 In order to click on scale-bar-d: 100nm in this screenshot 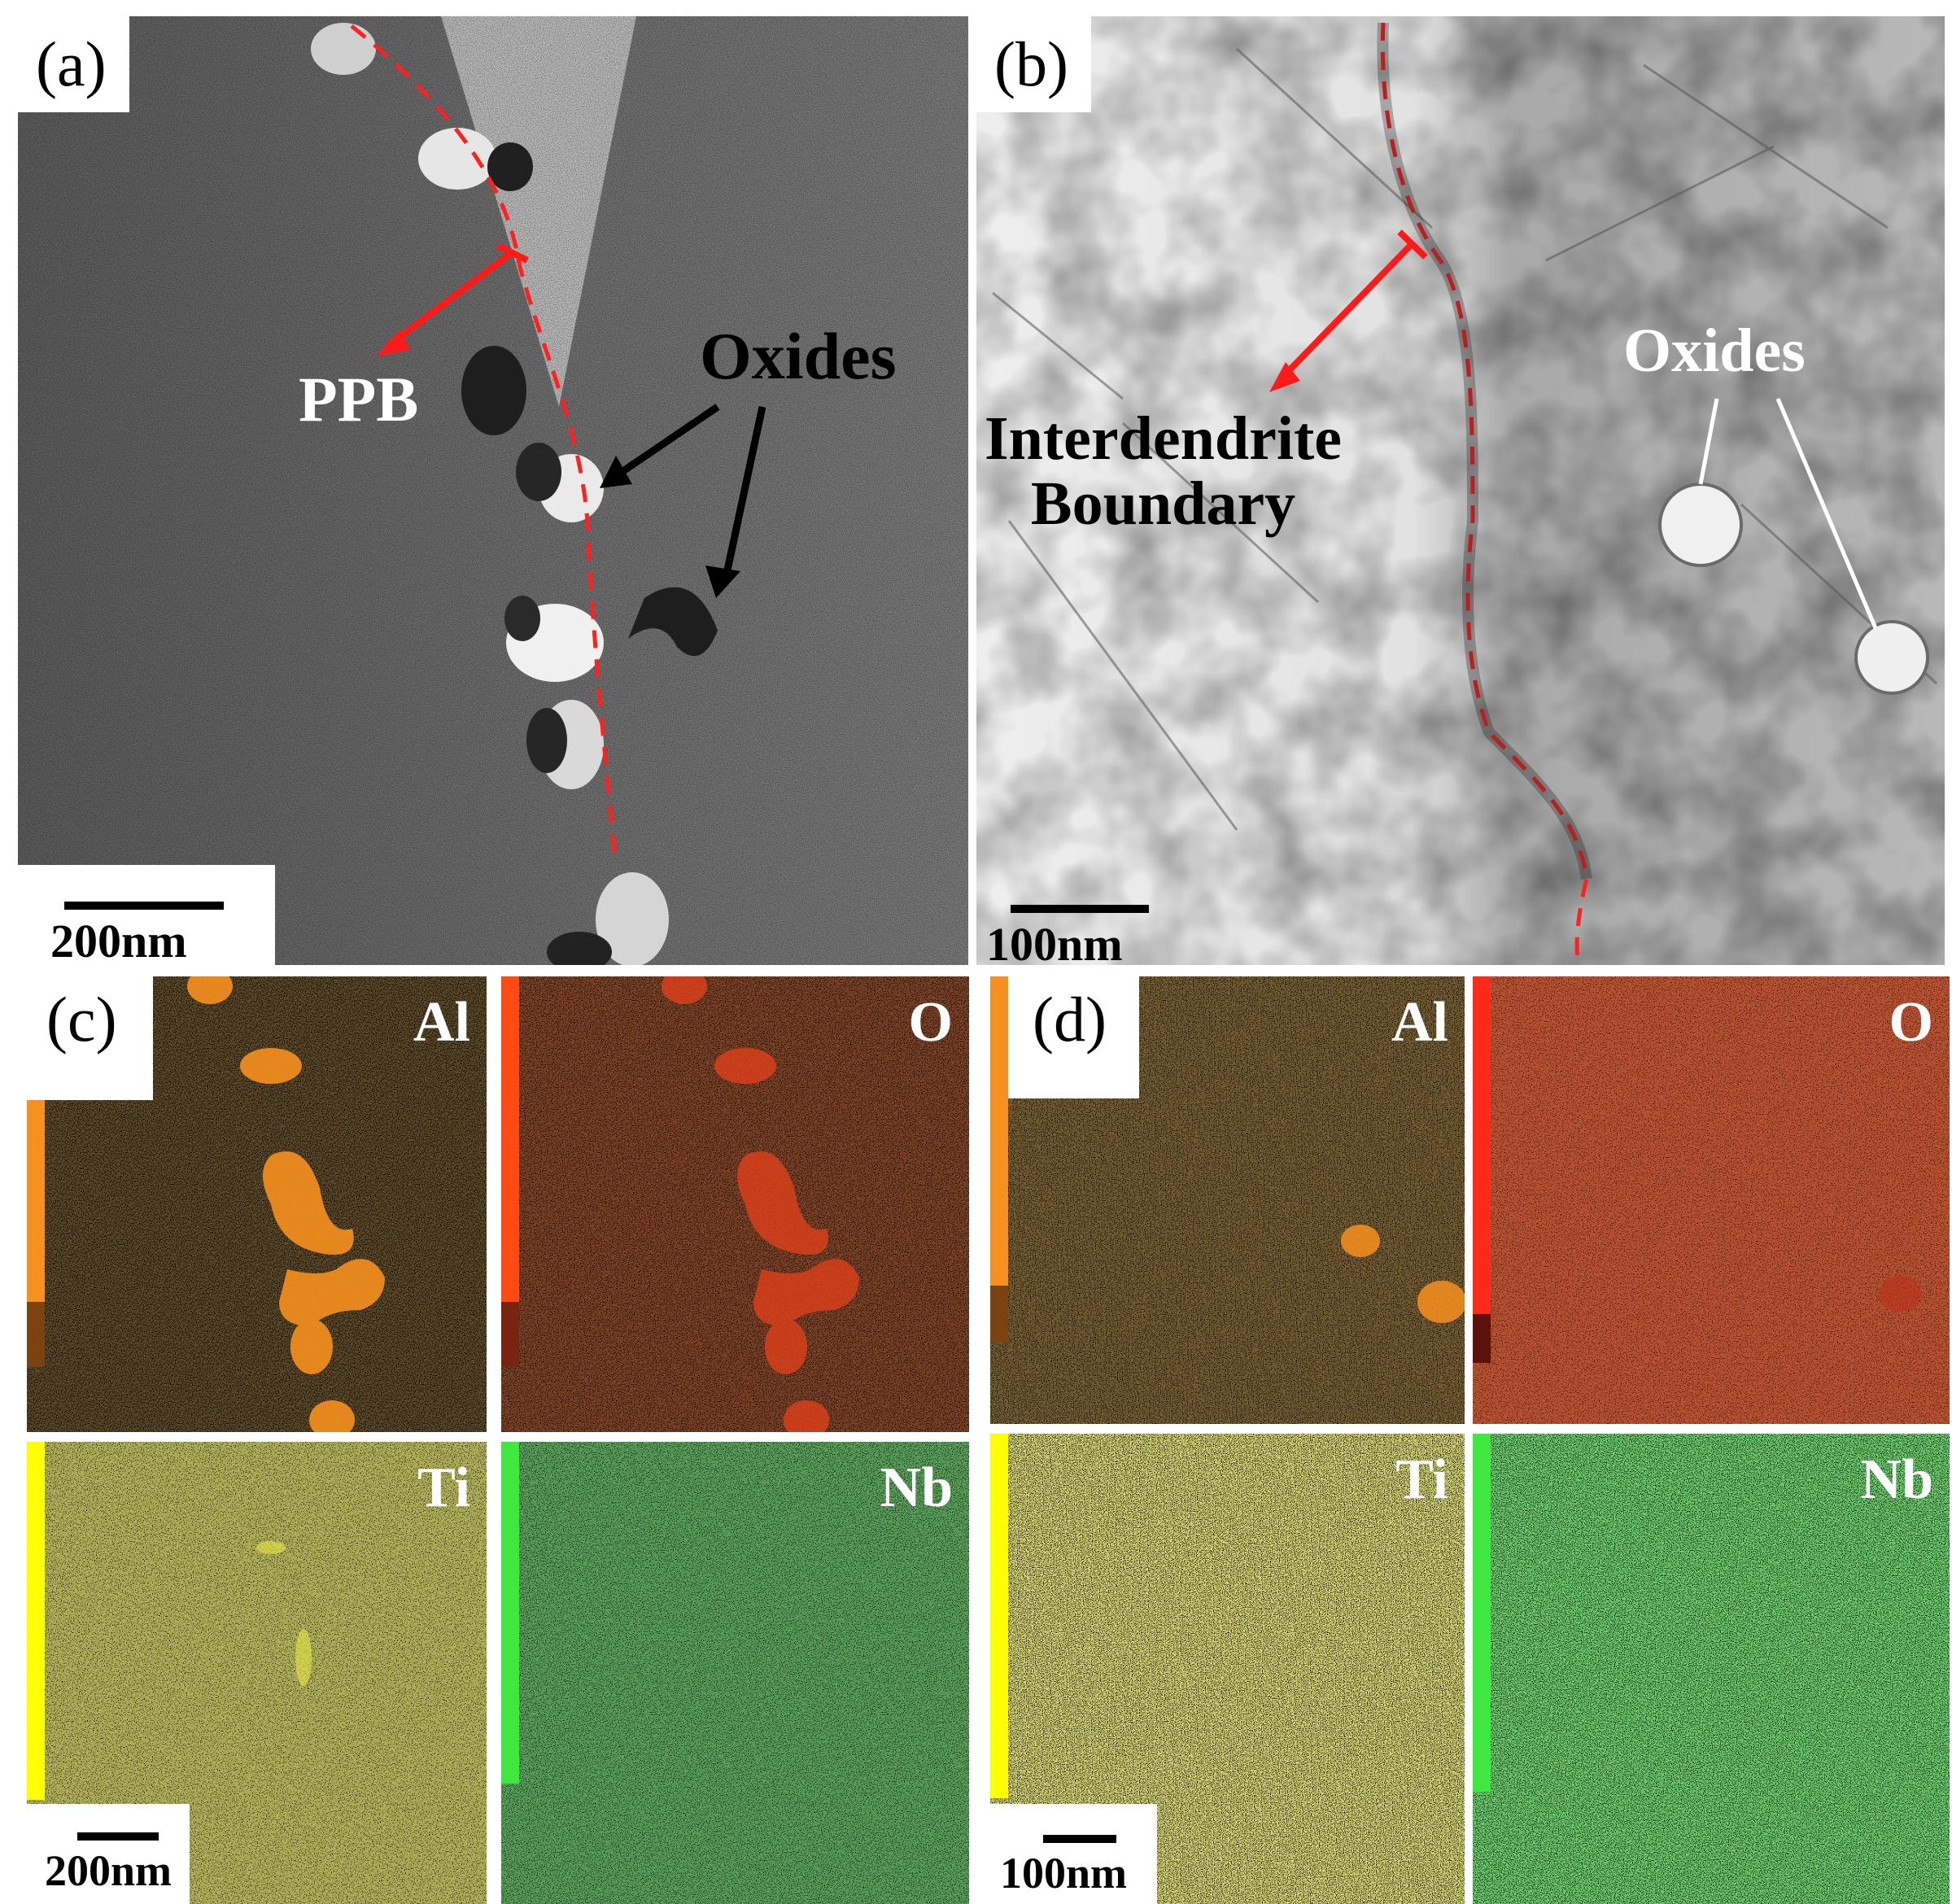, I will do `click(1074, 1854)`.